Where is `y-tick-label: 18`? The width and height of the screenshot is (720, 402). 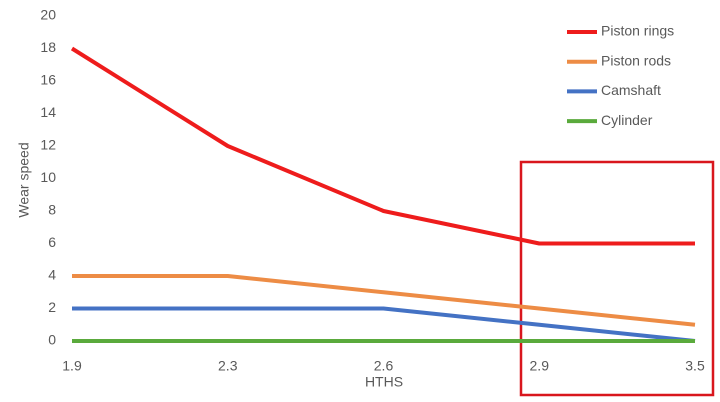 y-tick-label: 18 is located at coordinates (48, 47).